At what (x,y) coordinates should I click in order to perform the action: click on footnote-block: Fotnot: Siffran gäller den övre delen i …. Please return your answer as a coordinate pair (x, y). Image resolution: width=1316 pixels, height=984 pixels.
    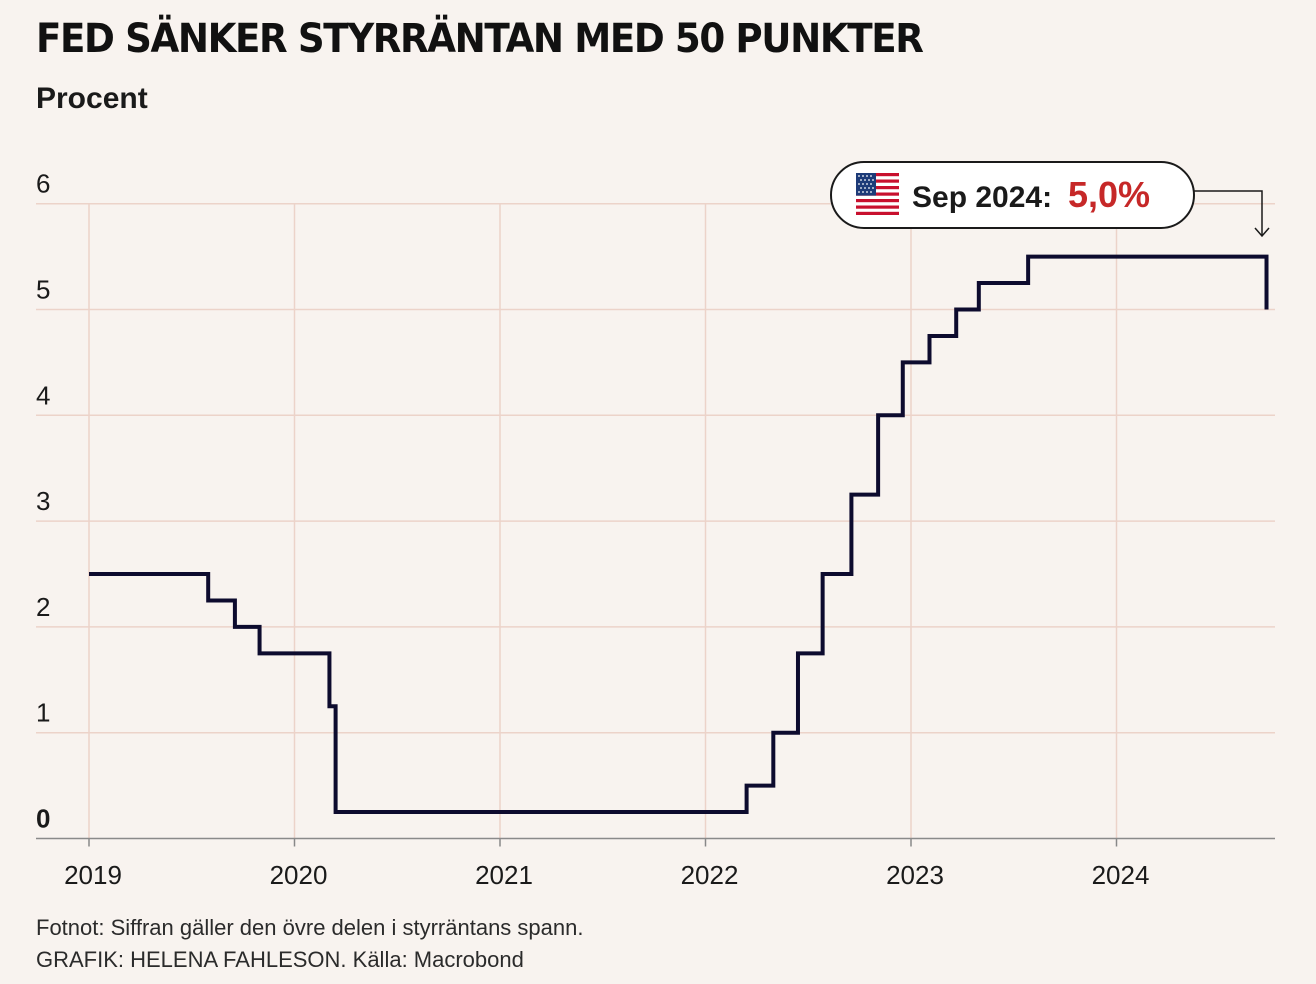
    Looking at the image, I should click on (309, 944).